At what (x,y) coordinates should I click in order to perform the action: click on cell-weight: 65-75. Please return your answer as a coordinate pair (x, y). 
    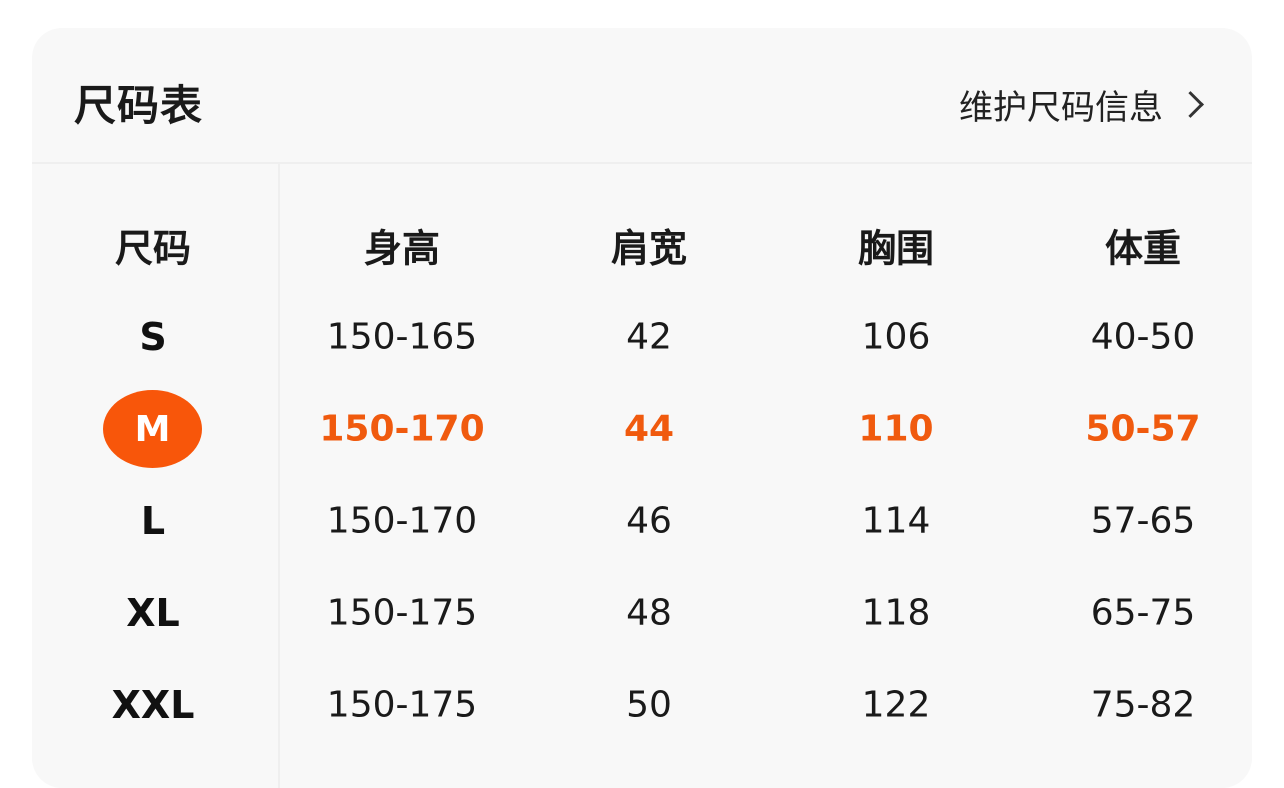
    Looking at the image, I should click on (1143, 613).